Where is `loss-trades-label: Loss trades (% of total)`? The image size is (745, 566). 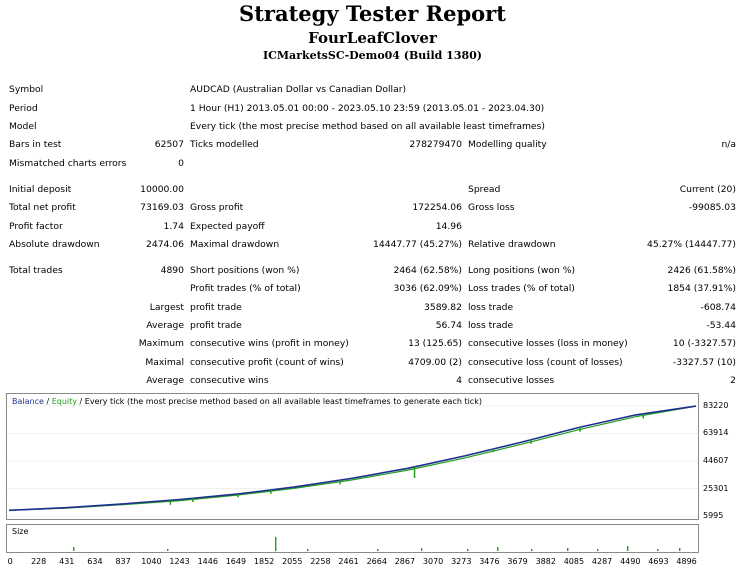 loss-trades-label: Loss trades (% of total) is located at coordinates (521, 288).